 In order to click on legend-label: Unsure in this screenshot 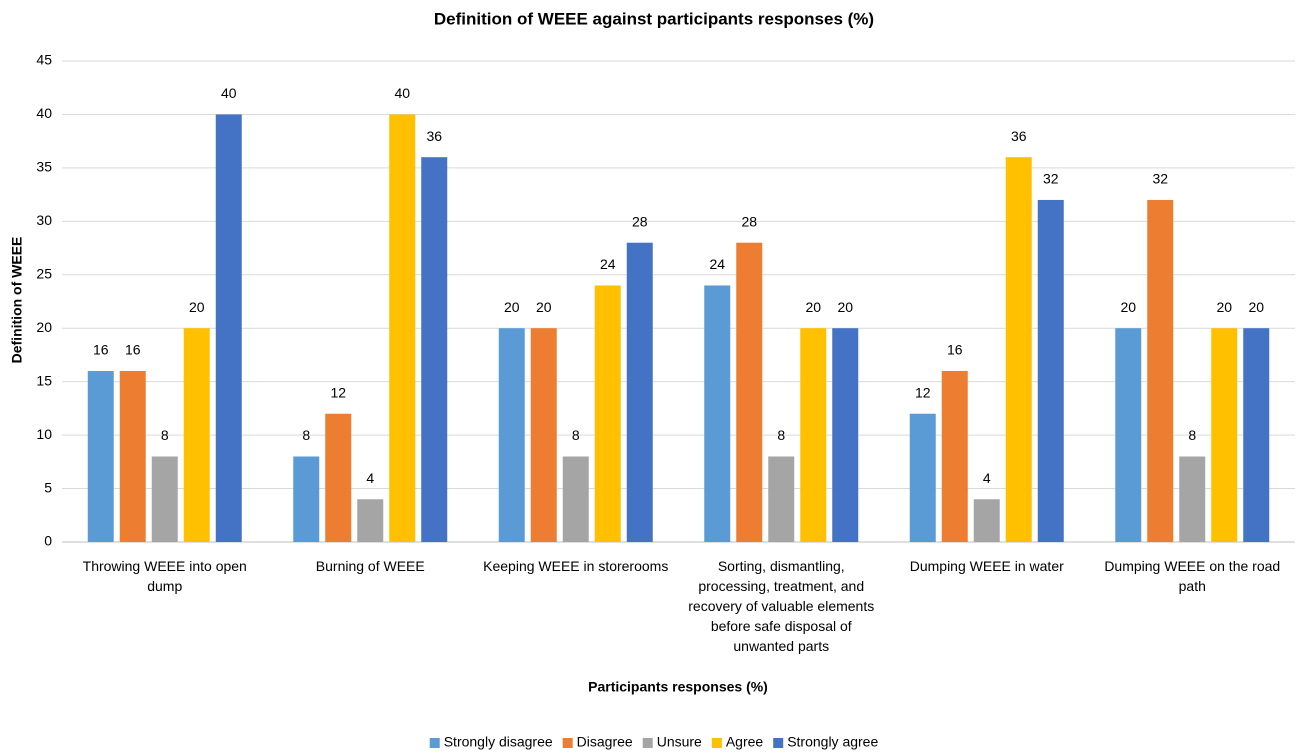, I will do `click(679, 742)`.